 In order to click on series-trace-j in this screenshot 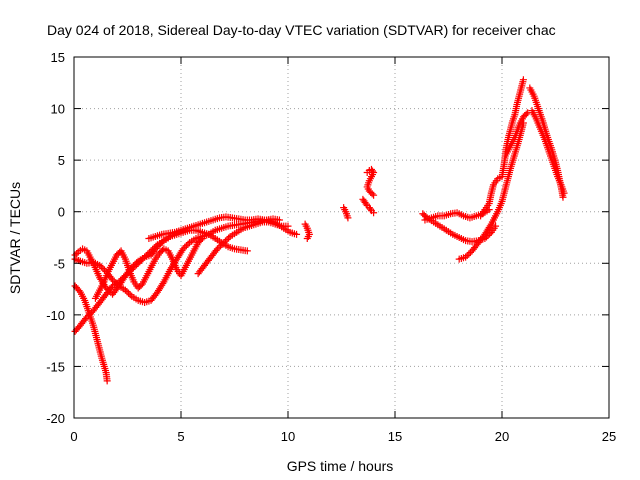, I will do `click(346, 213)`.